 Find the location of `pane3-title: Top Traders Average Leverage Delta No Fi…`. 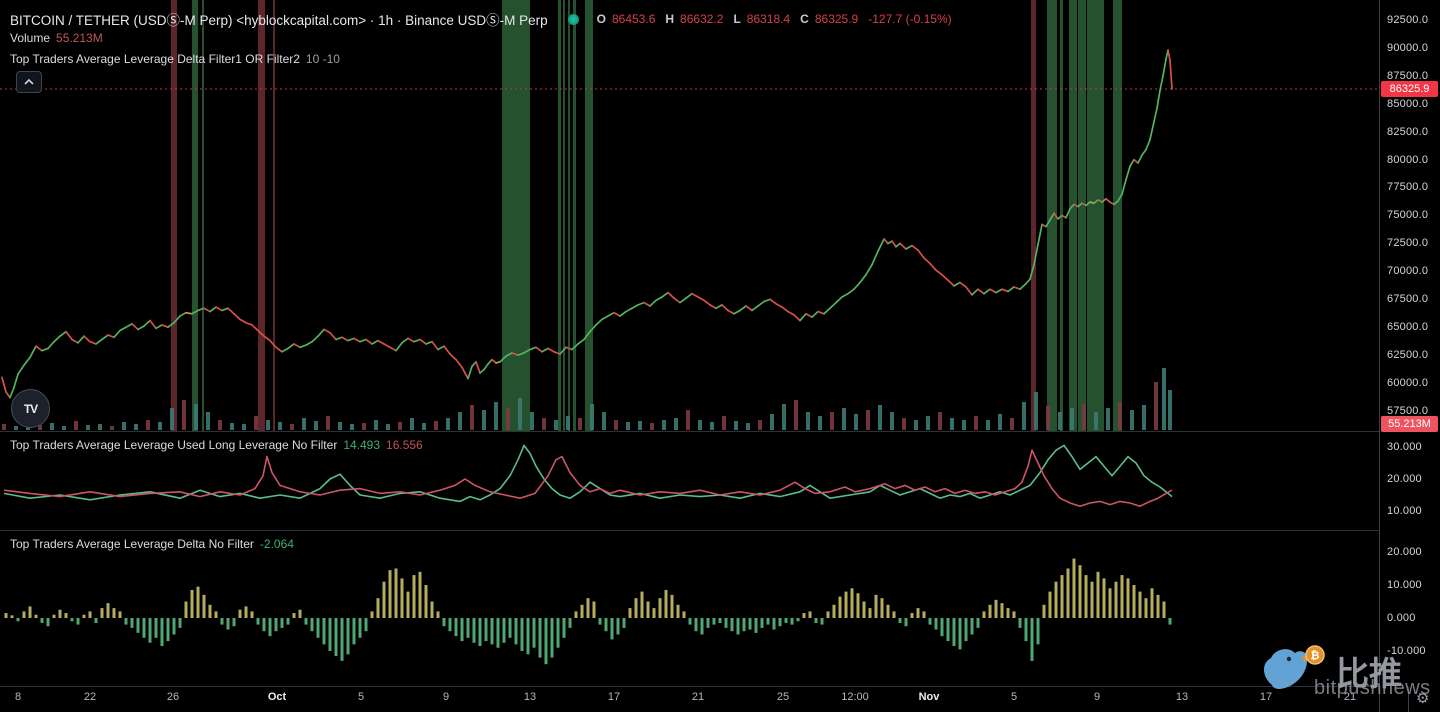

pane3-title: Top Traders Average Leverage Delta No Fi… is located at coordinates (132, 544).